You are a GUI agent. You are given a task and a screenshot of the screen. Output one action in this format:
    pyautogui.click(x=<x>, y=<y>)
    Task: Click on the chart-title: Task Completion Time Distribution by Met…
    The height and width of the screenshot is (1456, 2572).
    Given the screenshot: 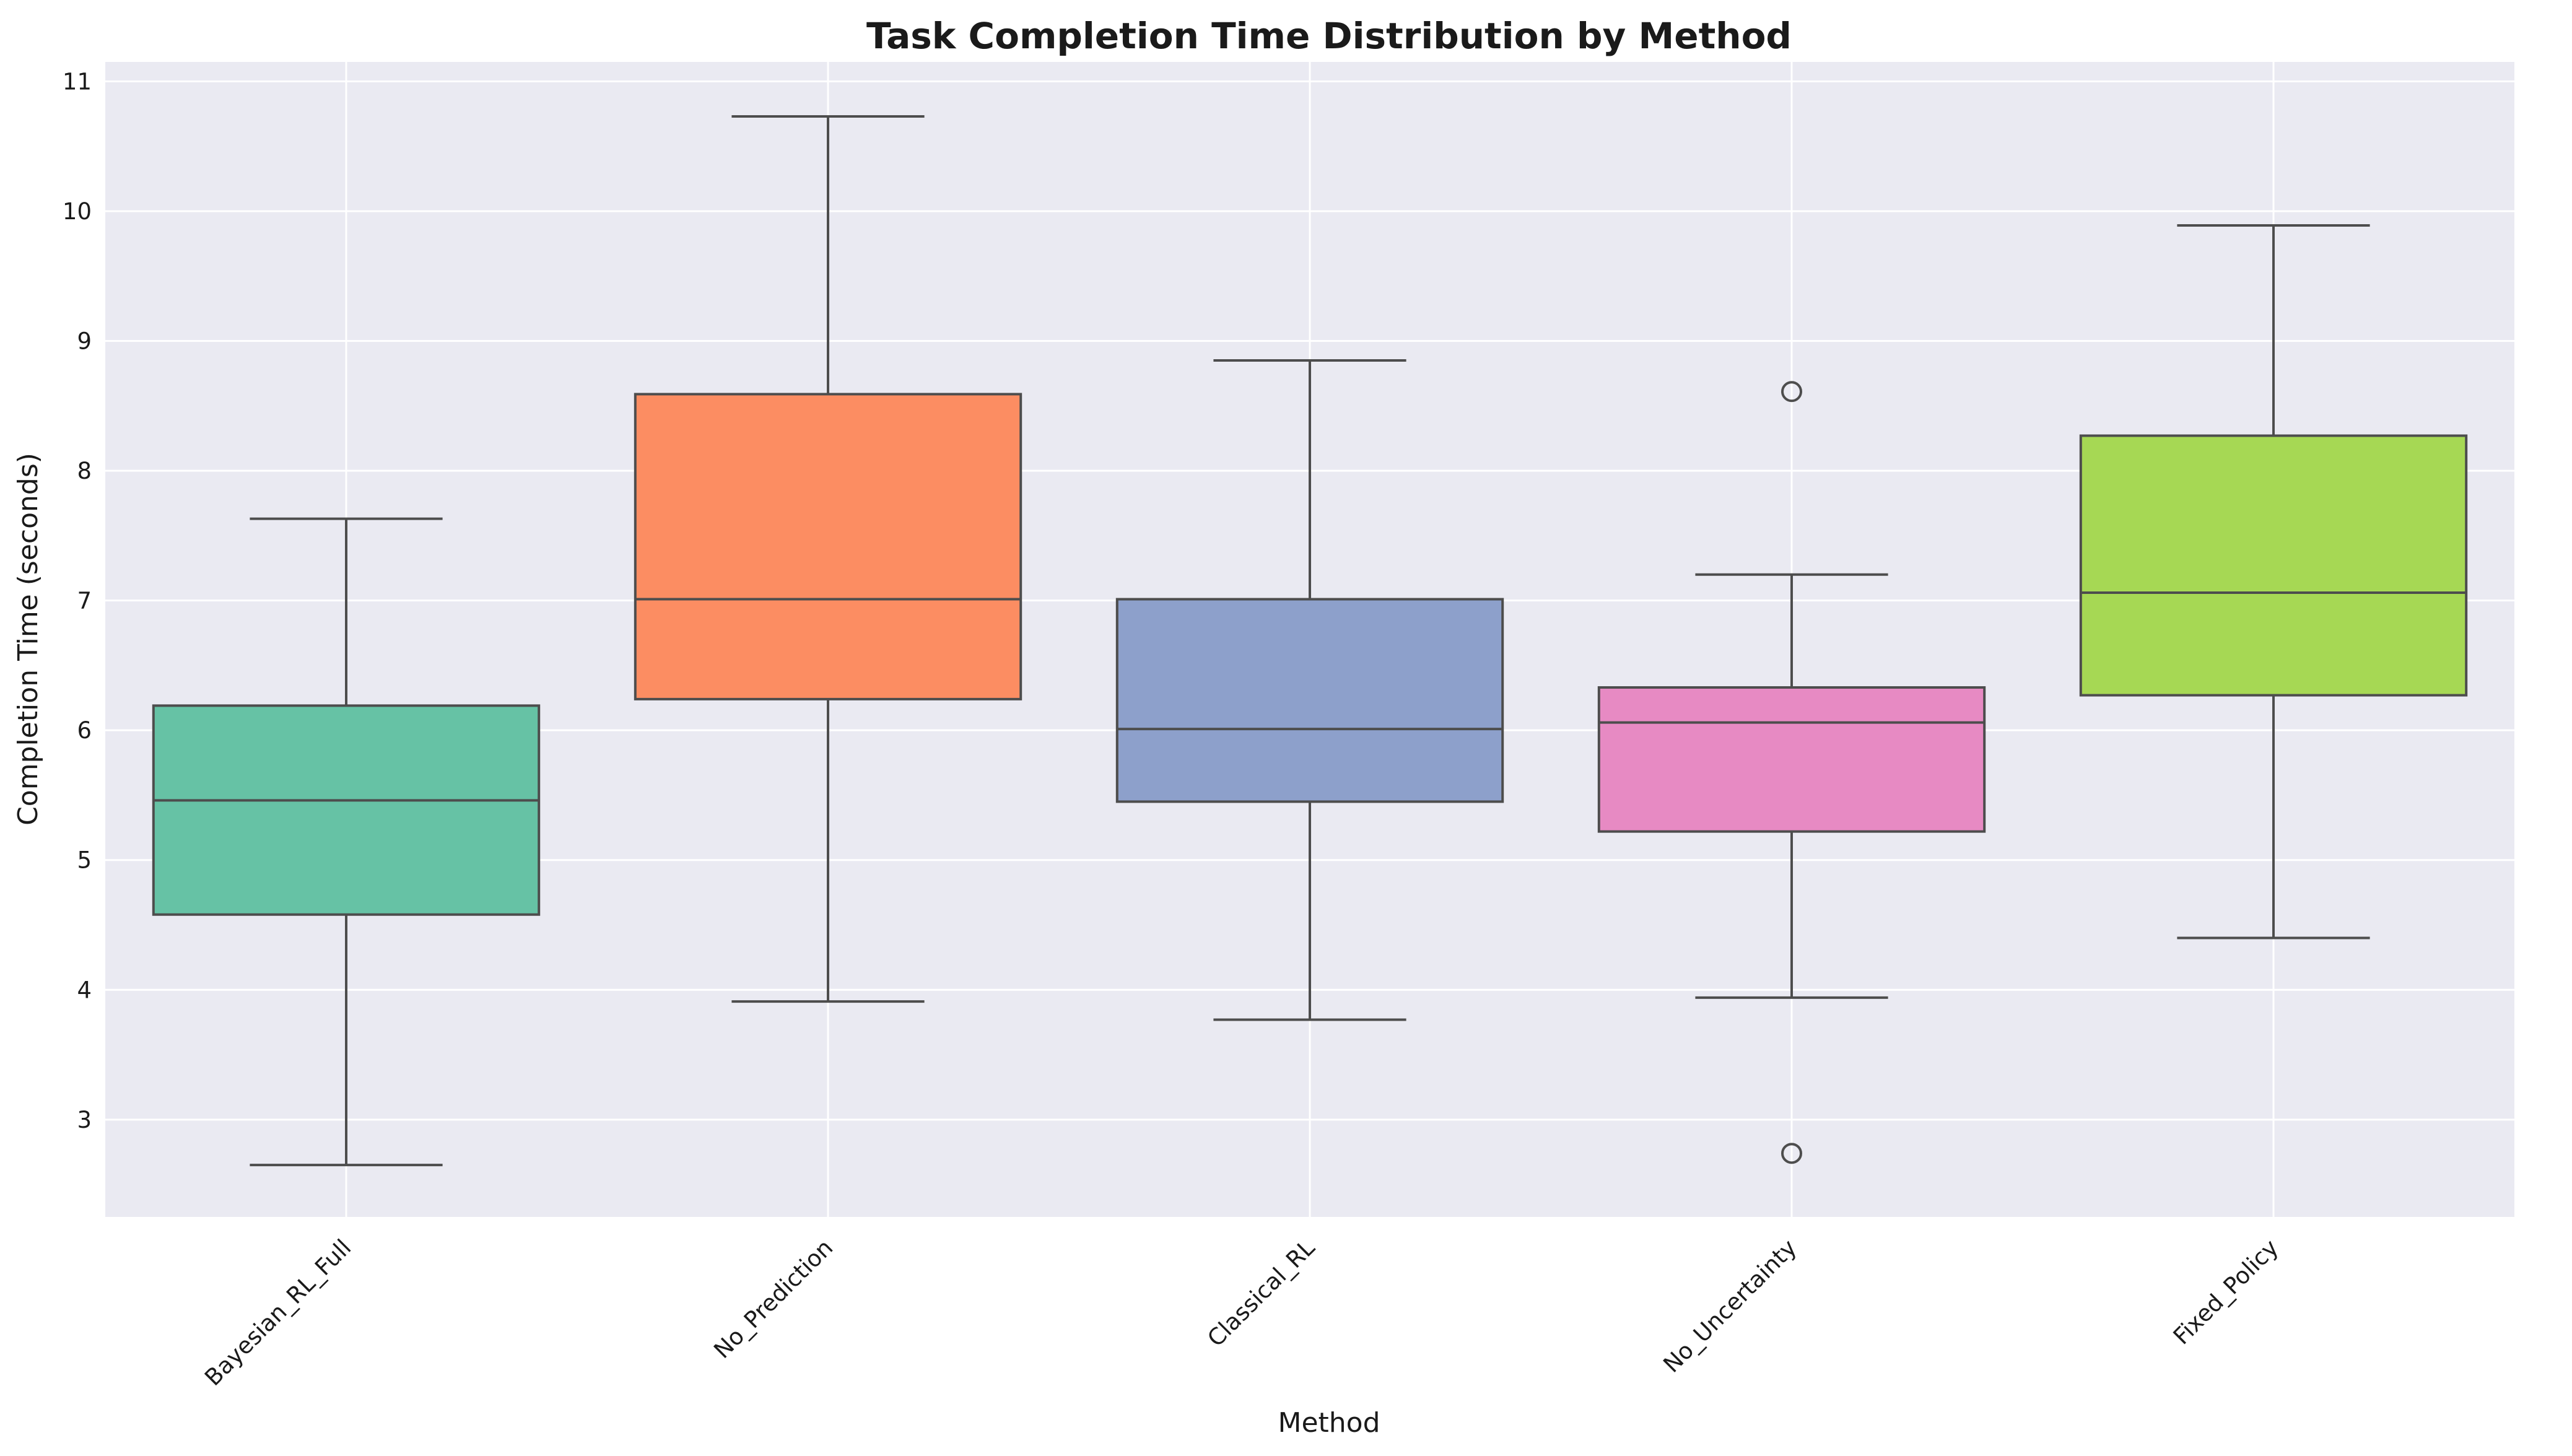 What is the action you would take?
    pyautogui.click(x=1329, y=36)
    